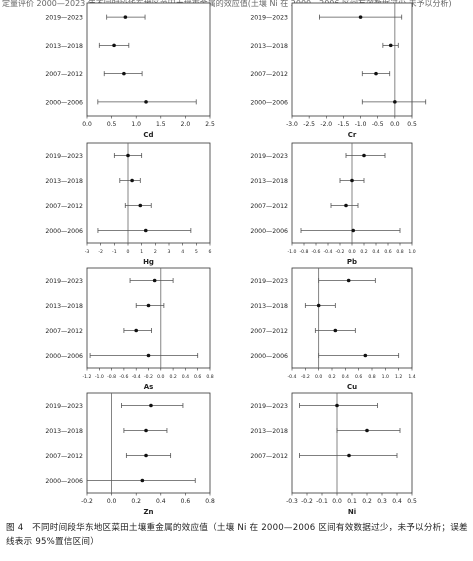 Image resolution: width=473 pixels, height=561 pixels. What do you see at coordinates (161, 124) in the screenshot?
I see `x-tick-label: 1.5` at bounding box center [161, 124].